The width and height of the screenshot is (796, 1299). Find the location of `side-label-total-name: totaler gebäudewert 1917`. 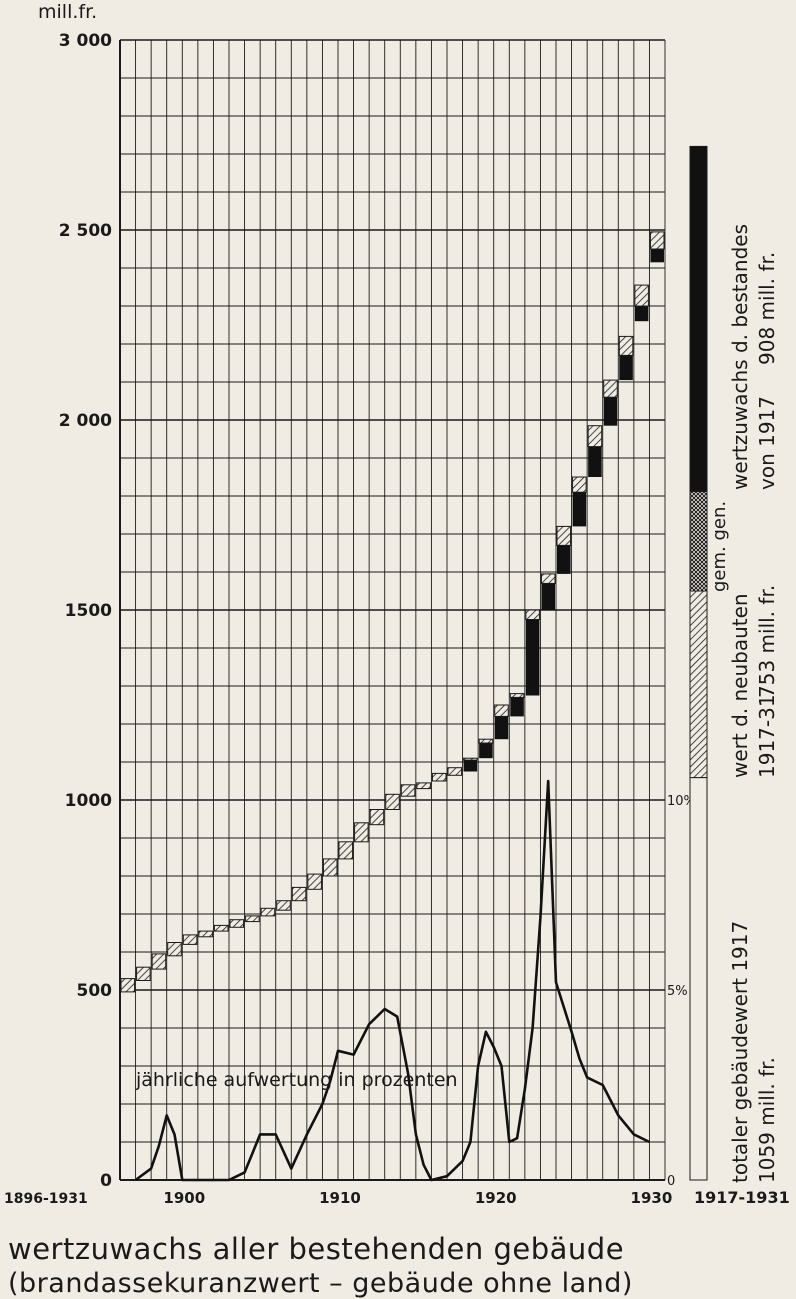

side-label-total-name: totaler gebäudewert 1917 is located at coordinates (740, 1052).